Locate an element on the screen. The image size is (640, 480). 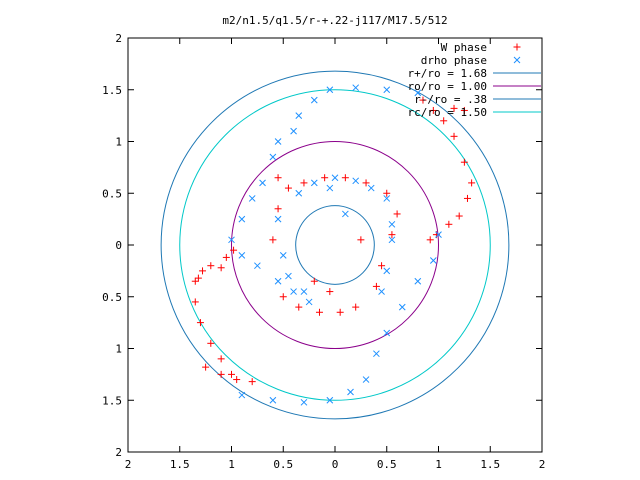
legend-label: W phase is located at coordinates (464, 47).